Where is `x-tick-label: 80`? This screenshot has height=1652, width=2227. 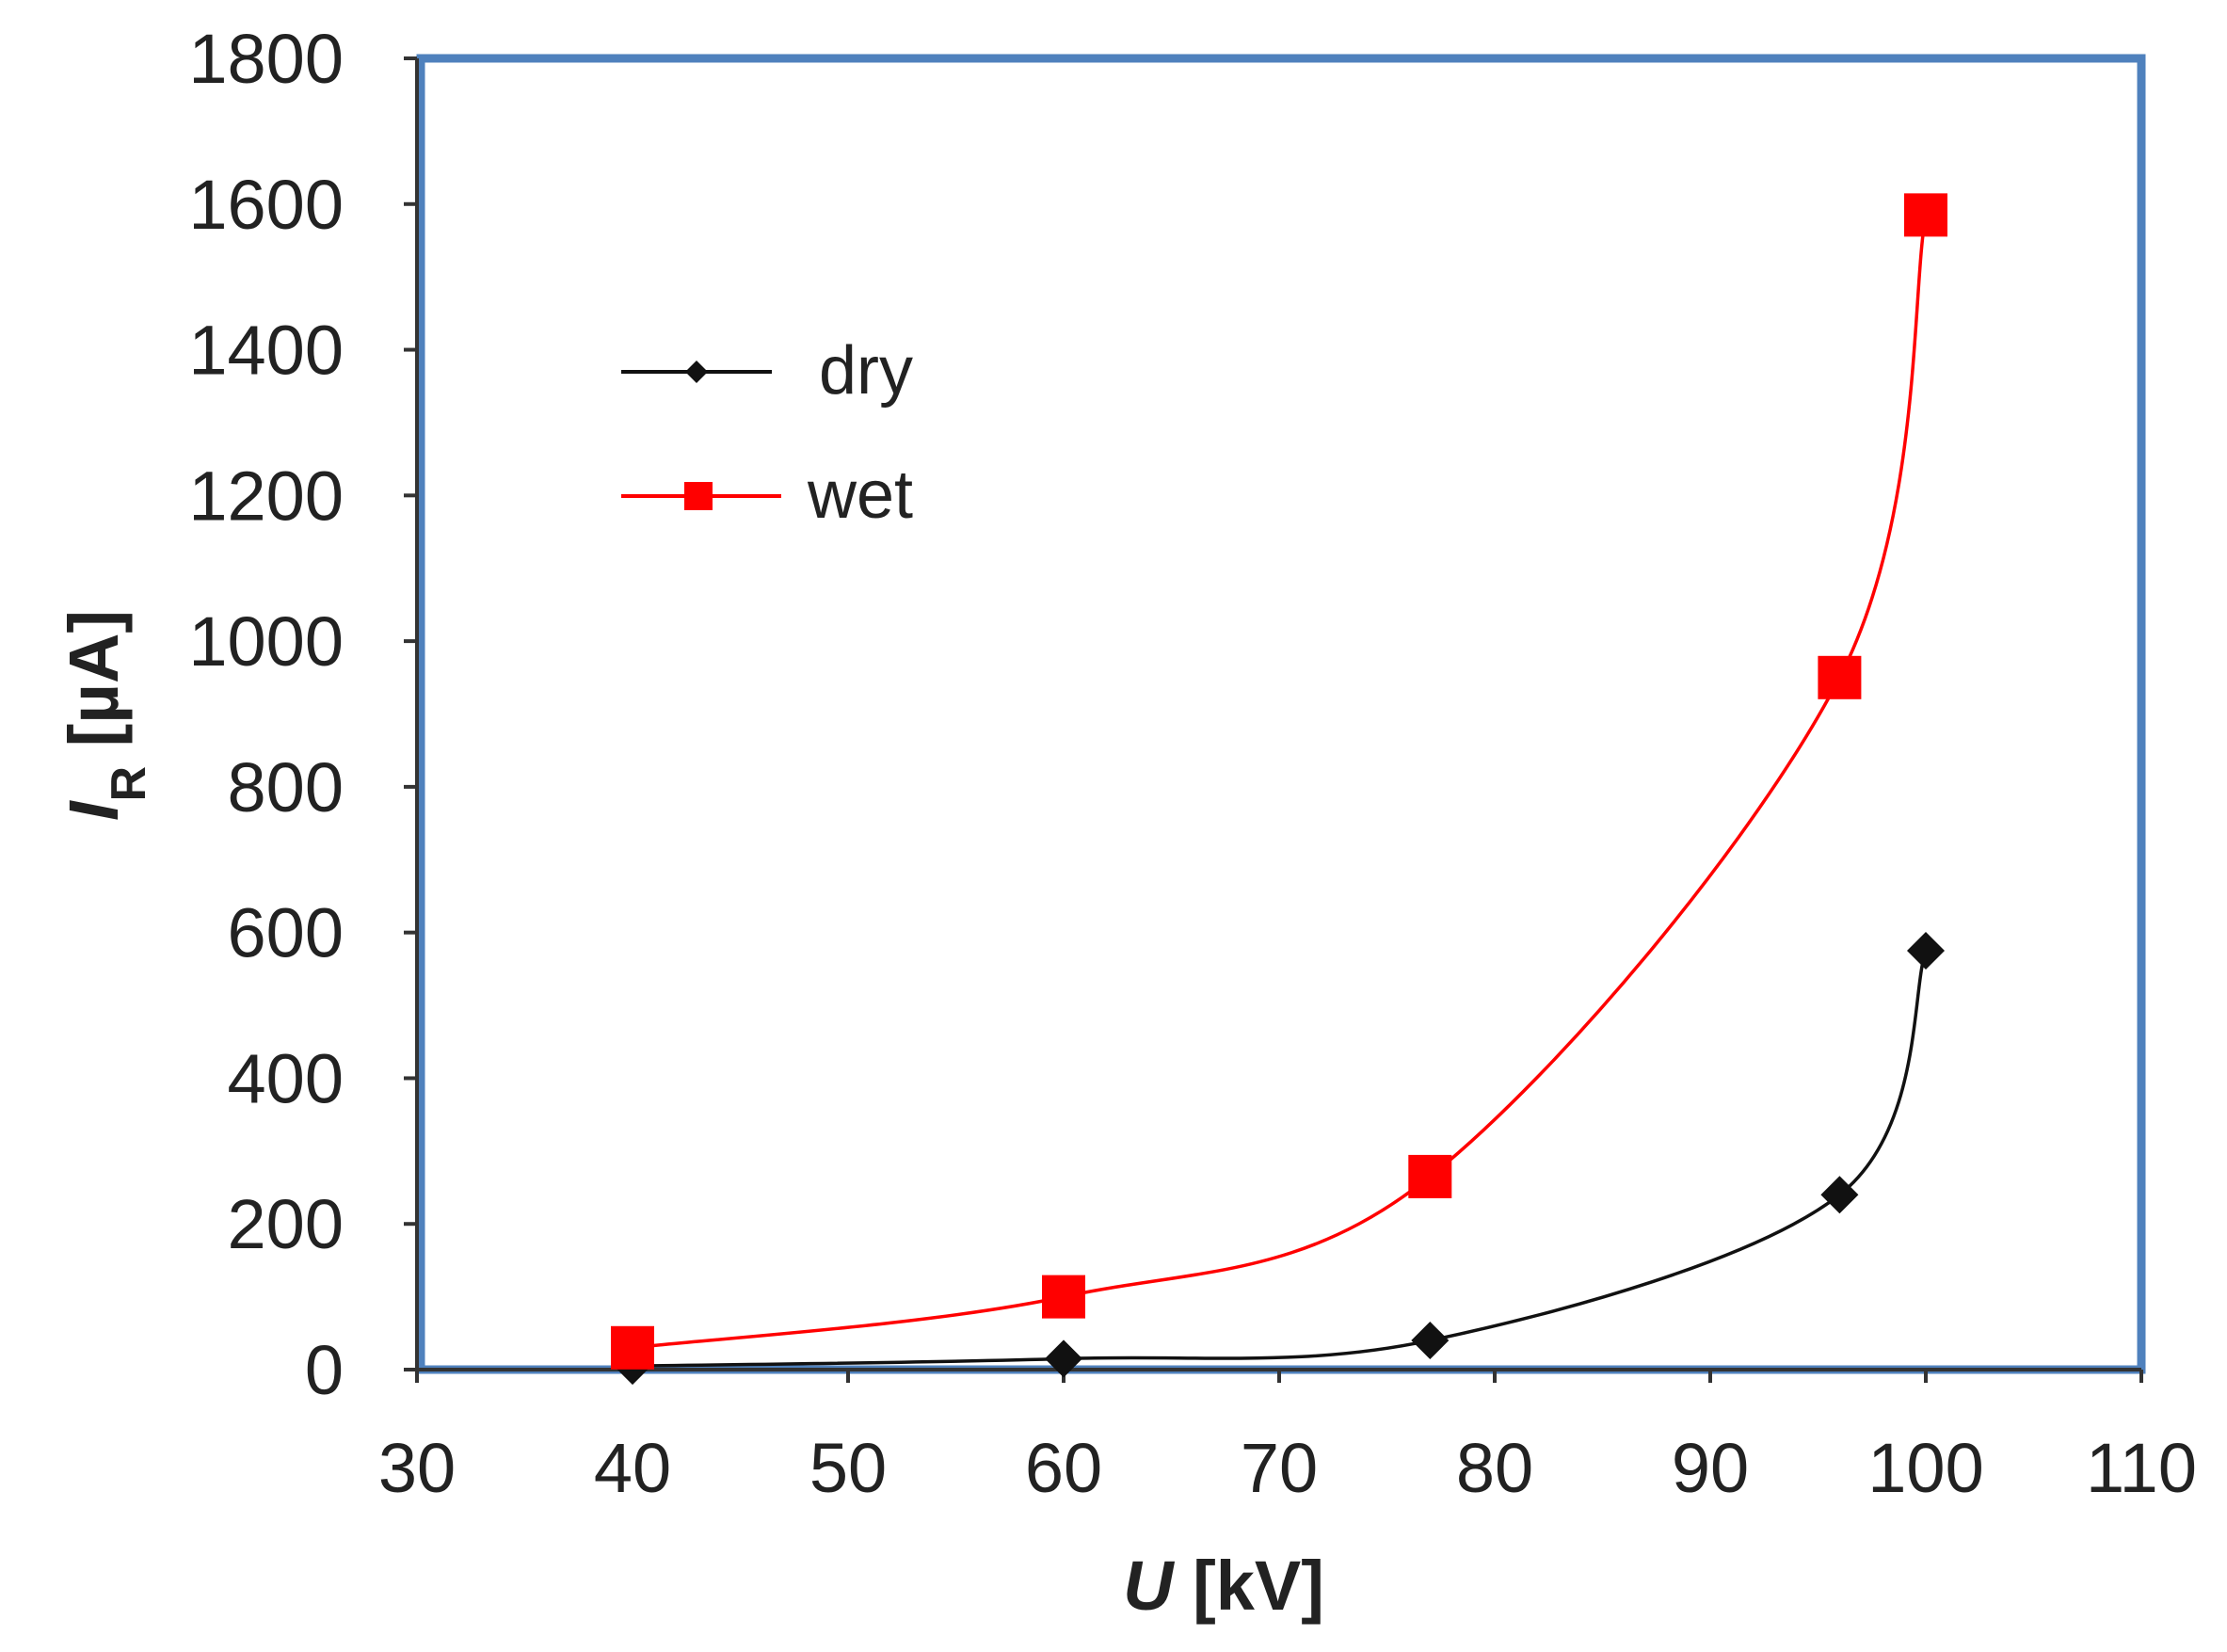 x-tick-label: 80 is located at coordinates (1495, 1468).